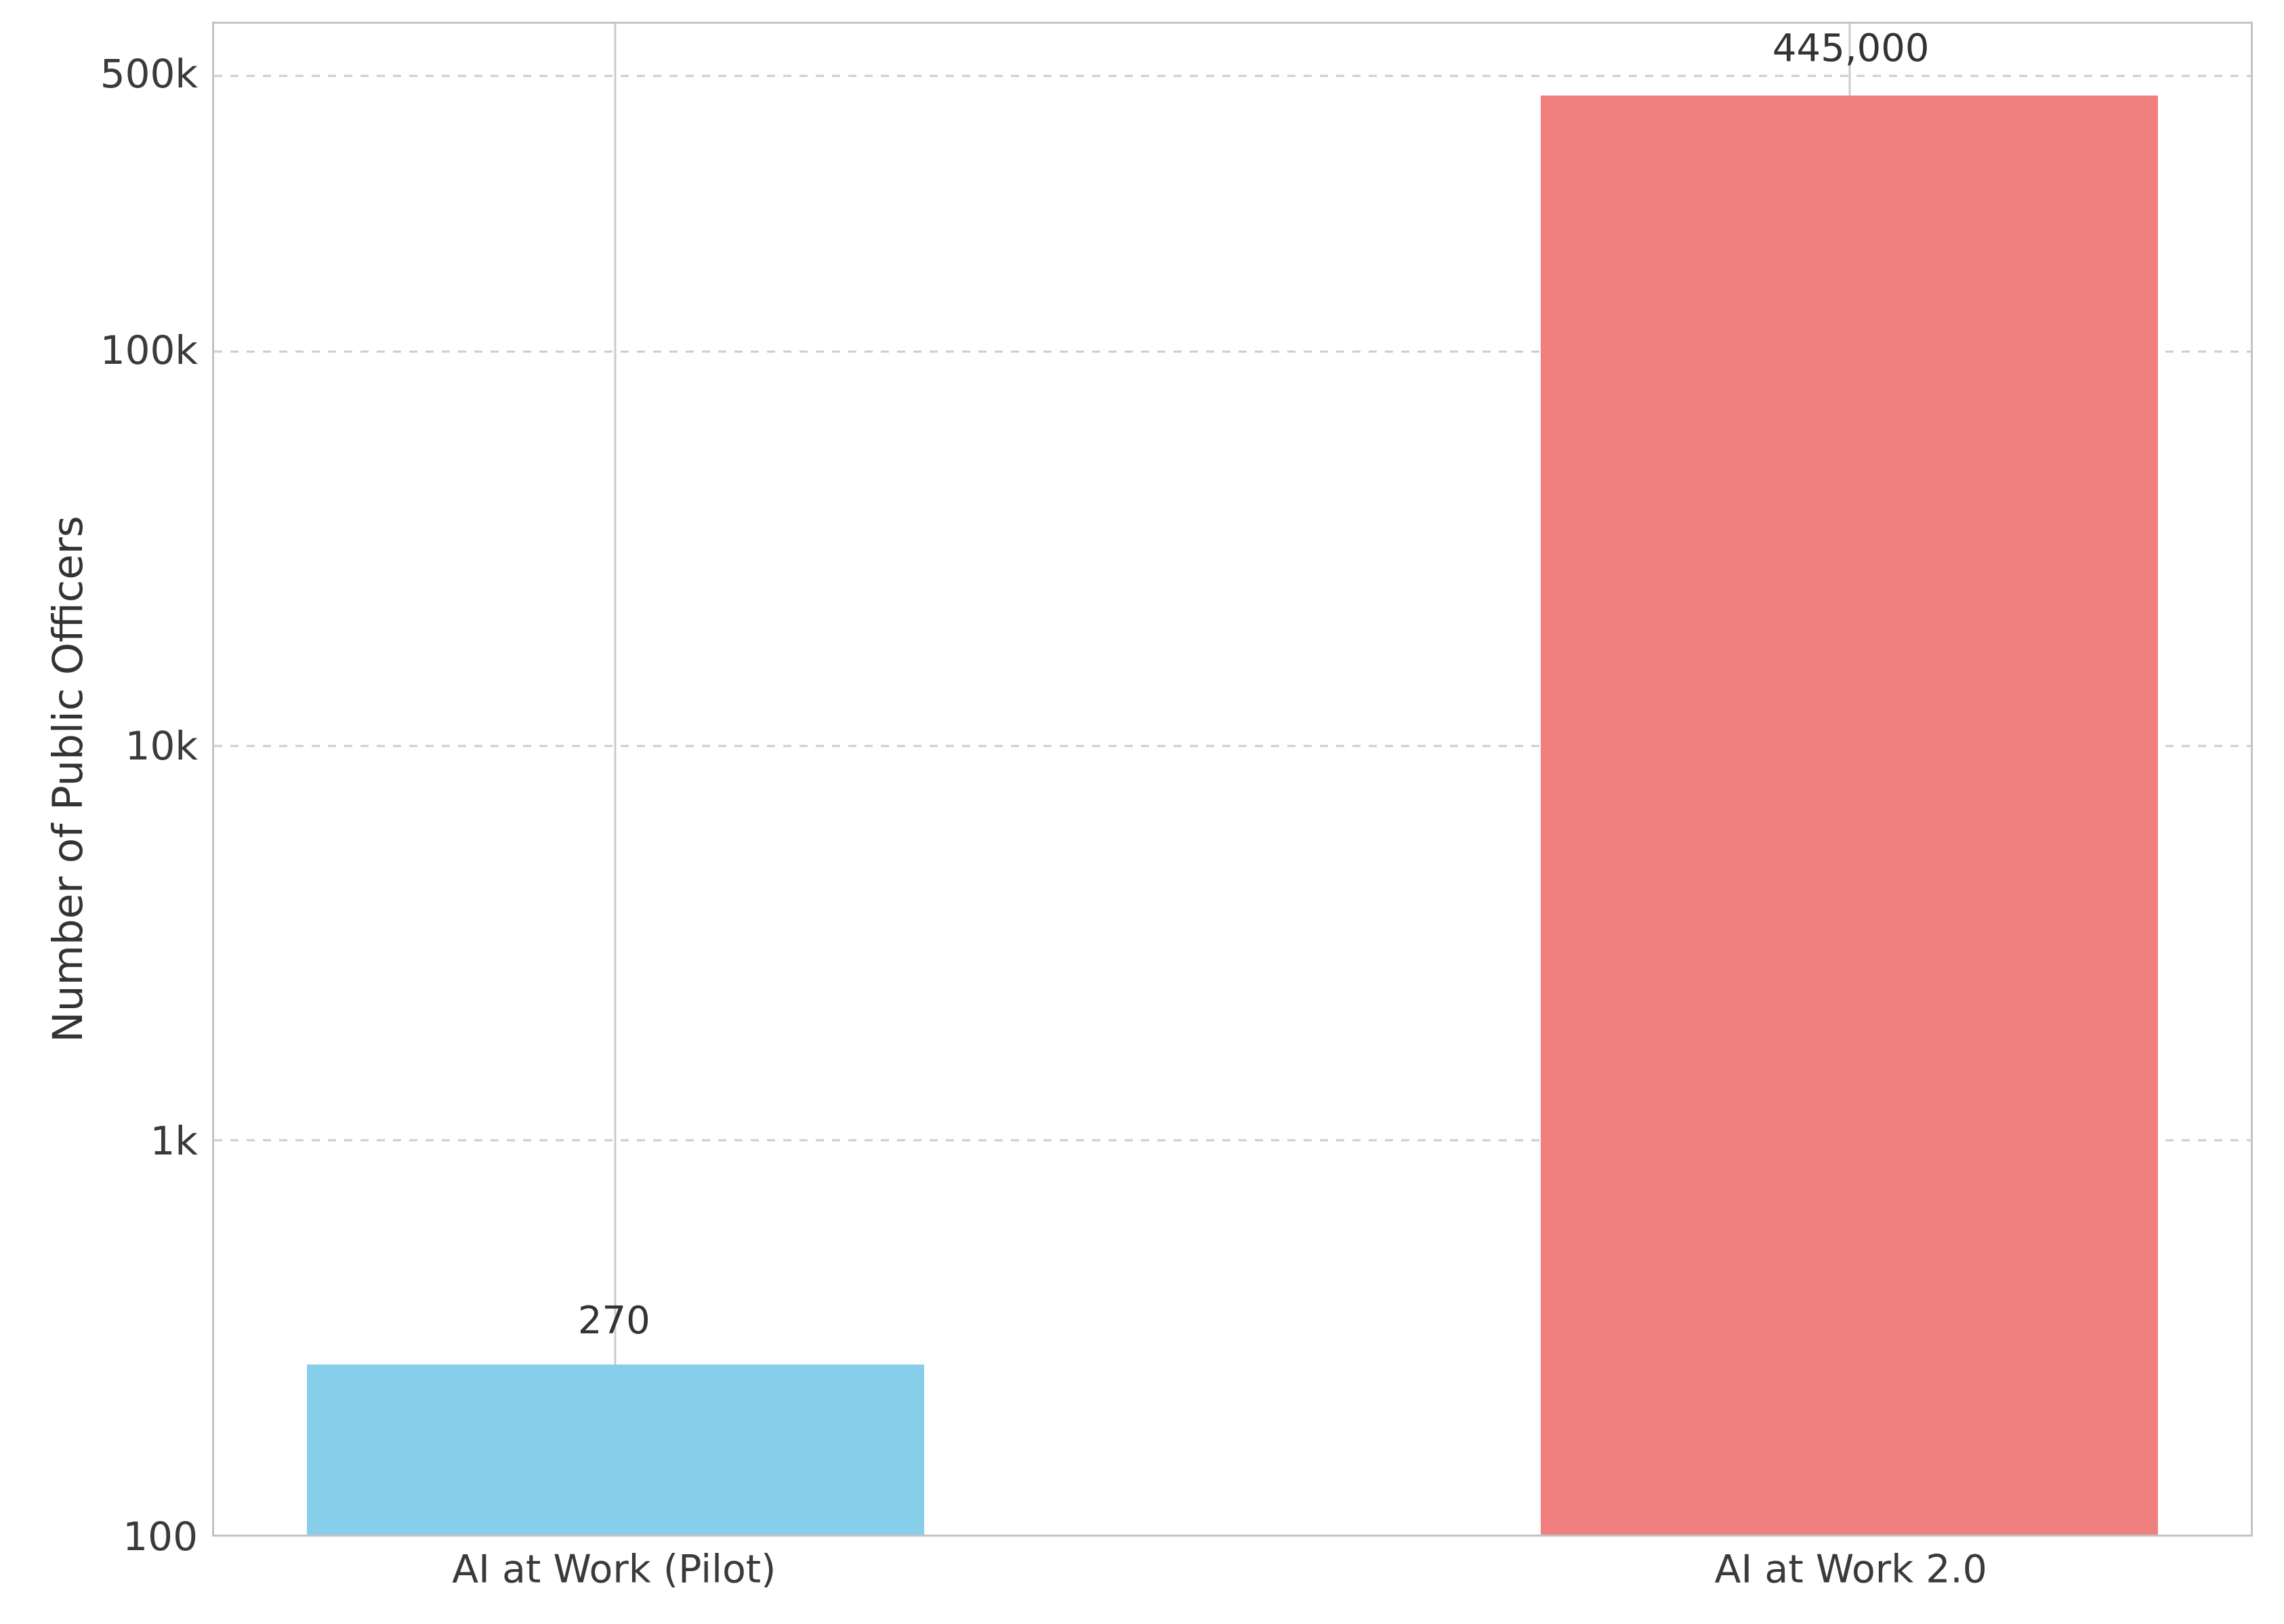  I want to click on x-tick-label-ai-at-work-pilot: AI at Work (Pilot), so click(614, 1569).